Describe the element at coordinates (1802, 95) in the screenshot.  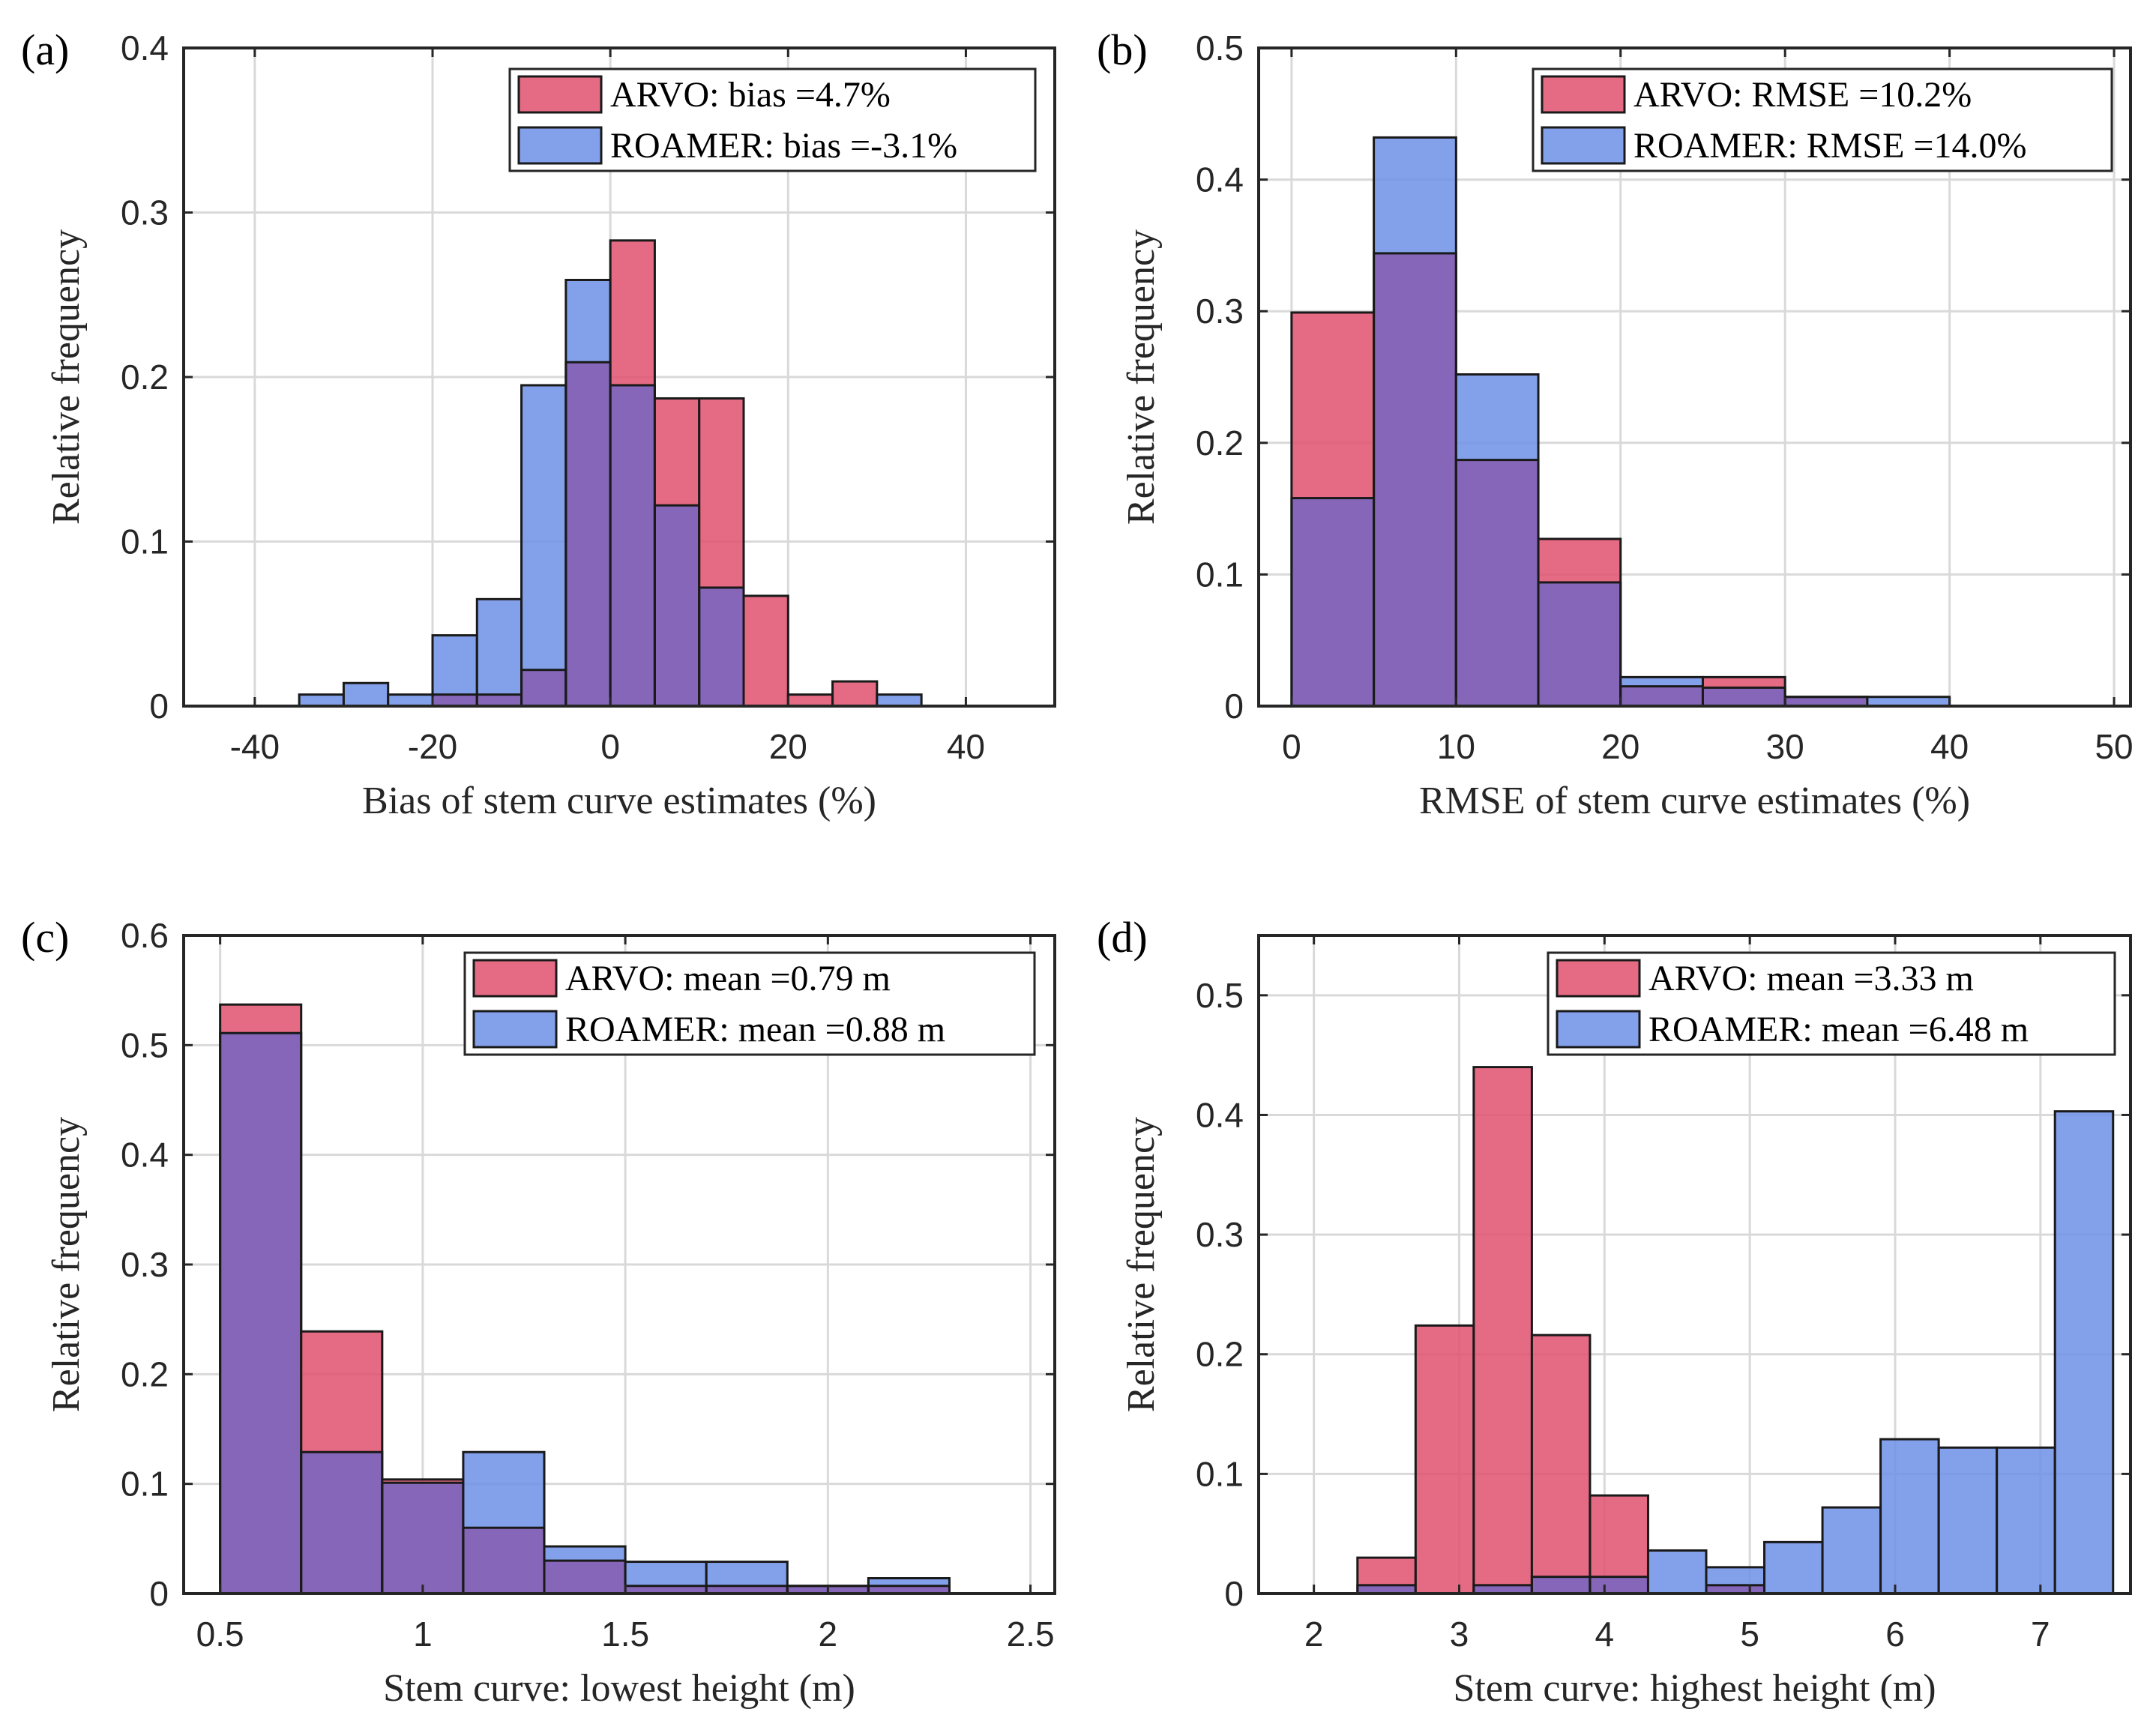
I see `arvo-legend-label: ARVO: RMSE =10.2%` at that location.